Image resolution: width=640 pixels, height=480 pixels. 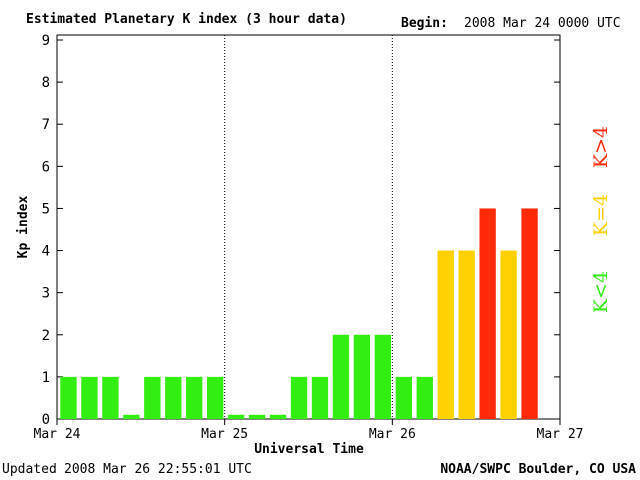 What do you see at coordinates (542, 23) in the screenshot?
I see `begin-value: 2008 Mar 24 0000 UTC` at bounding box center [542, 23].